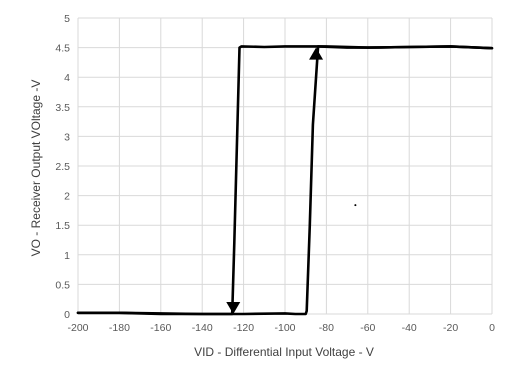 This screenshot has height=372, width=507. I want to click on arrow-head-up, so click(316, 53).